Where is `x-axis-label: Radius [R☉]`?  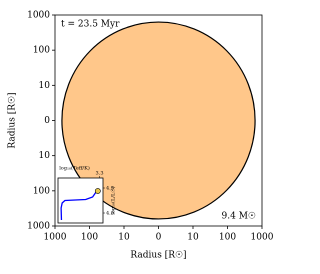 x-axis-label: Radius [R☉] is located at coordinates (158, 256).